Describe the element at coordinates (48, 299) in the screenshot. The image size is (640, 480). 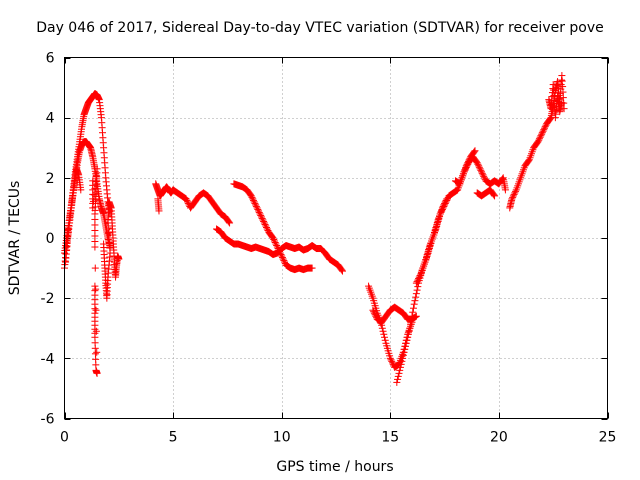
I see `y-tick-label: -2` at that location.